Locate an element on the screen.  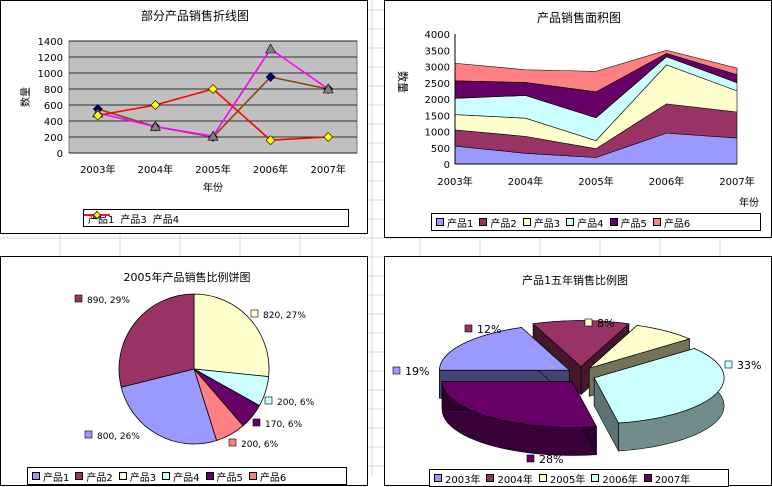
line-legend-swatch is located at coordinates (97, 215).